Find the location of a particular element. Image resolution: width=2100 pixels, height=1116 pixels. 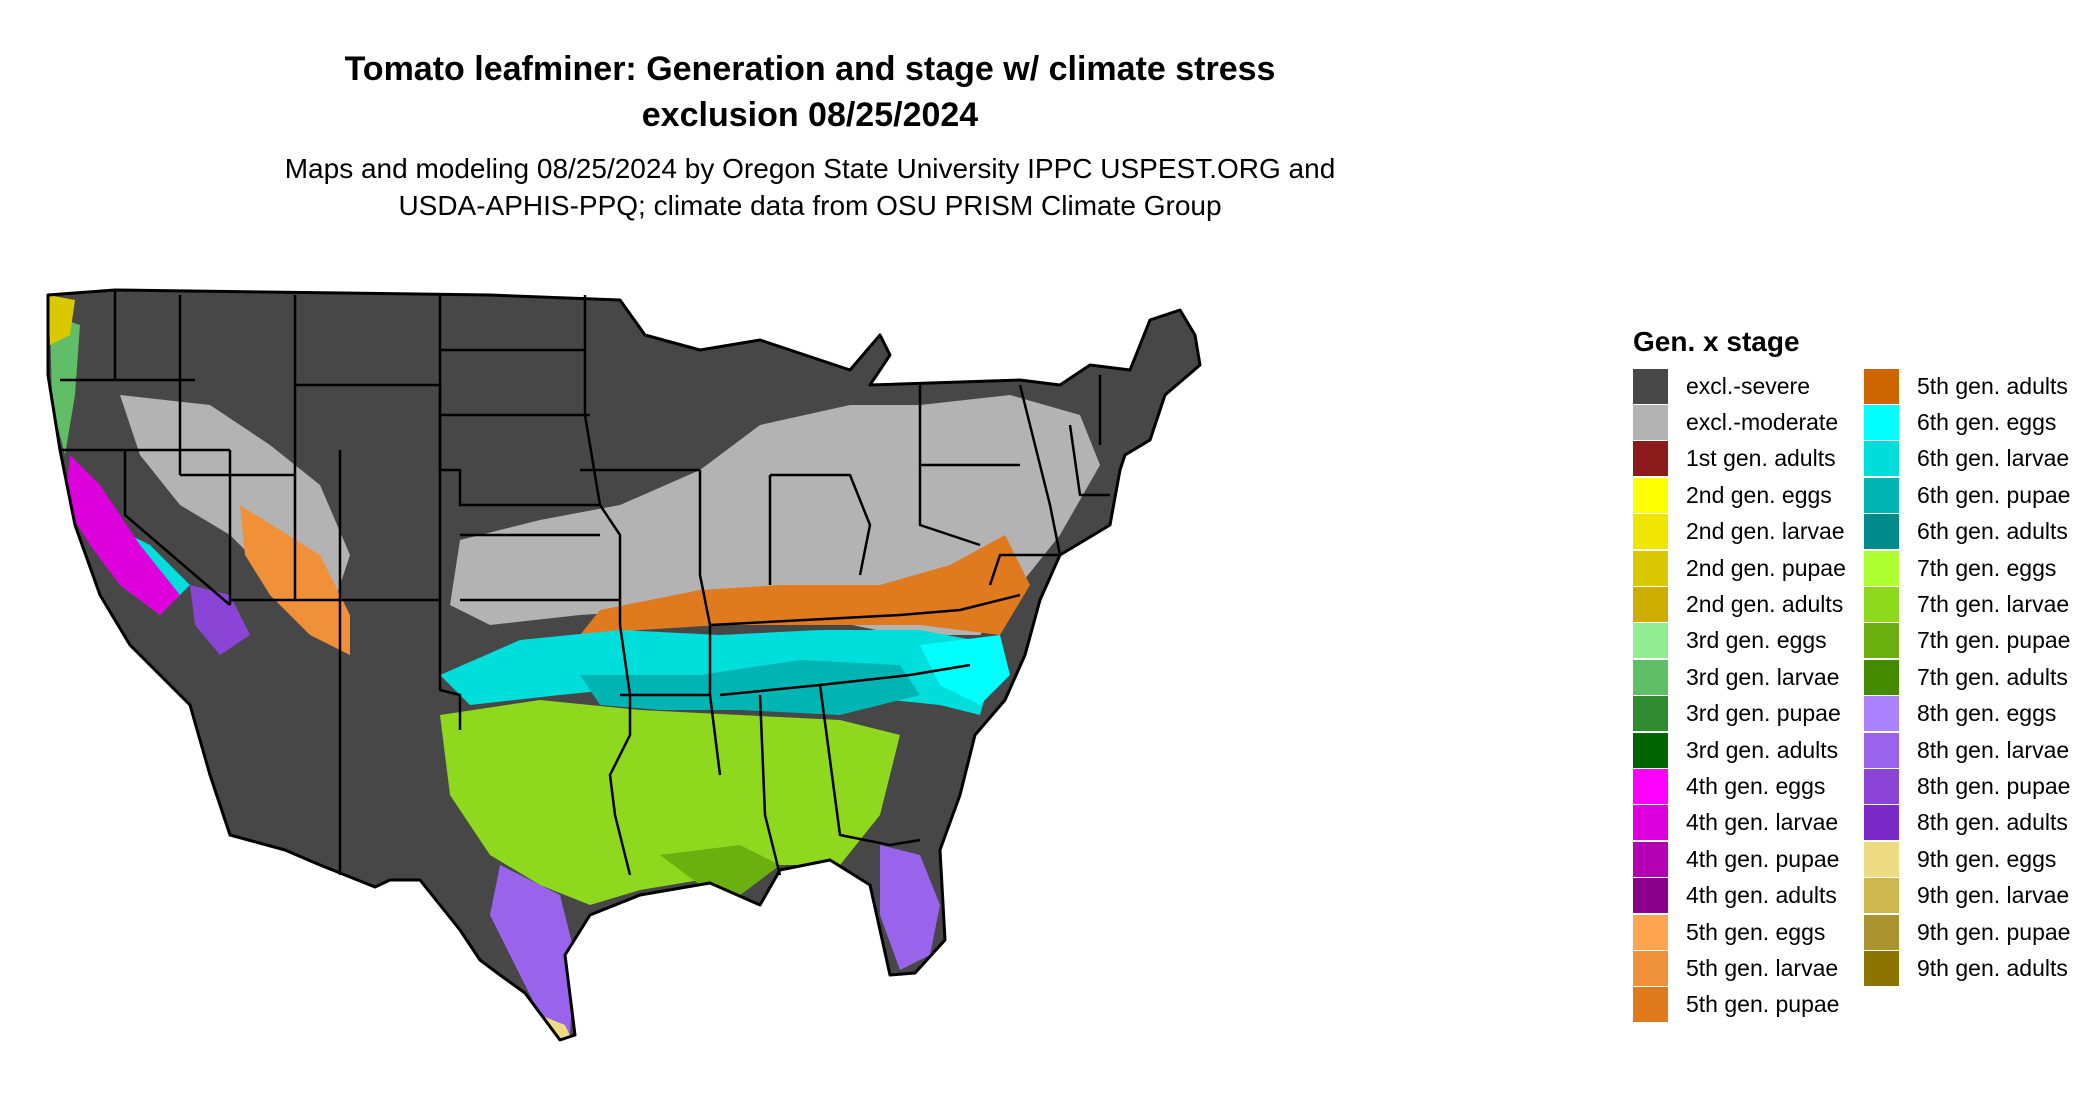

legend-label: 5th gen. adults is located at coordinates (1992, 385).